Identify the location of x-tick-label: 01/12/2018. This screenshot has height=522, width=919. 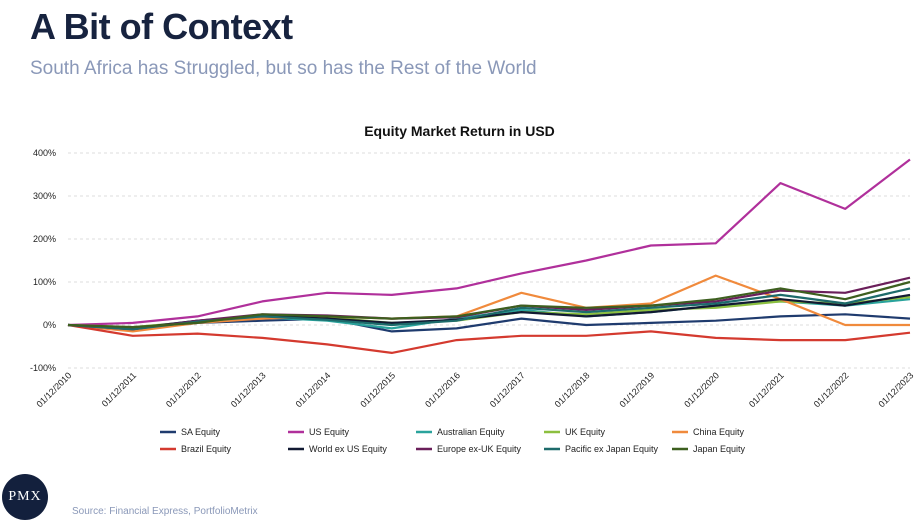
(572, 389).